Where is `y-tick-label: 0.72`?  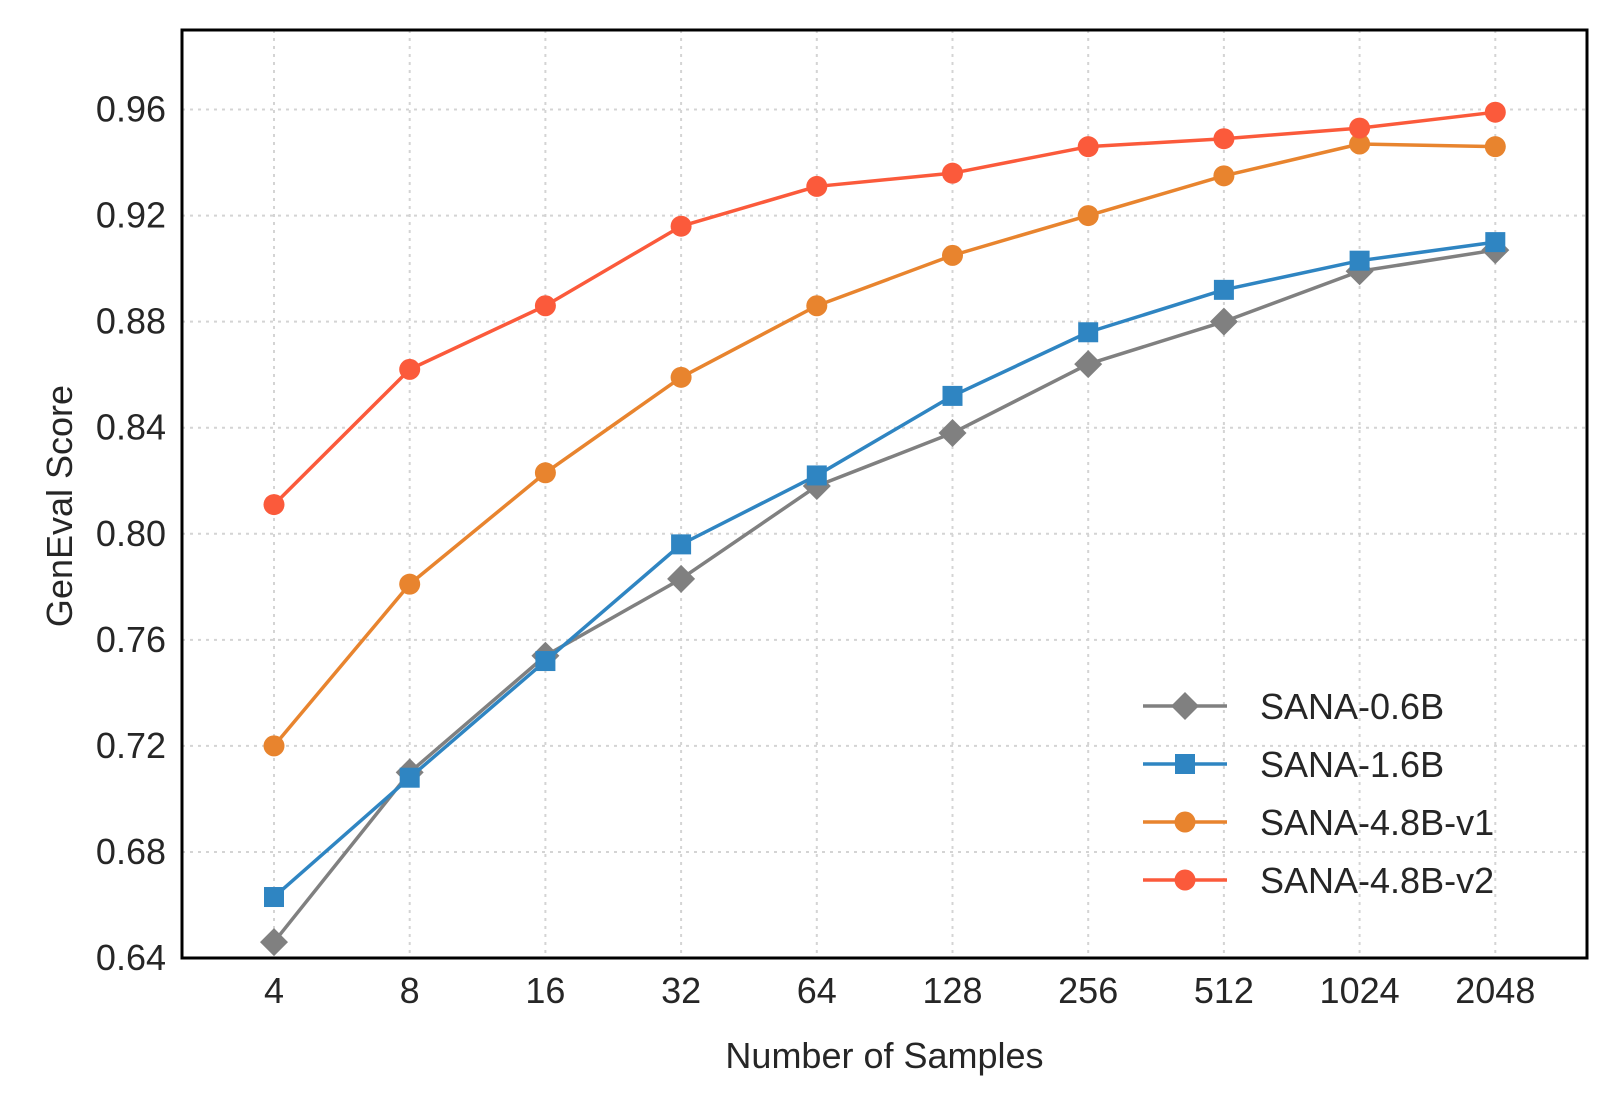 y-tick-label: 0.72 is located at coordinates (131, 745).